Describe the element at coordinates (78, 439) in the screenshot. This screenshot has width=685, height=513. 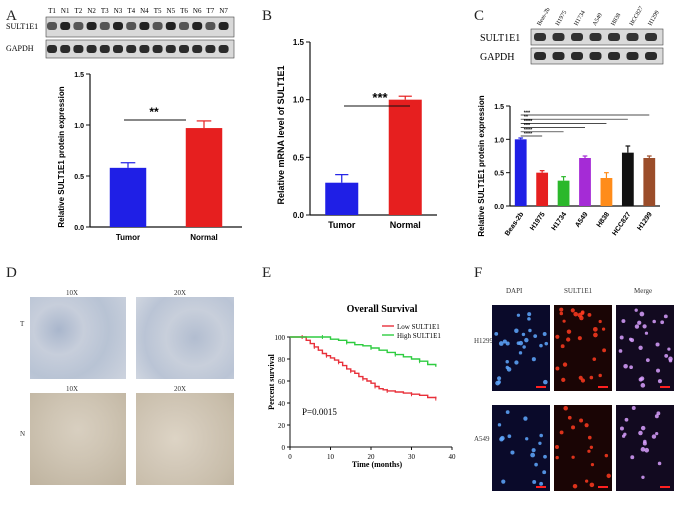
I see `ihc-normal-10x` at that location.